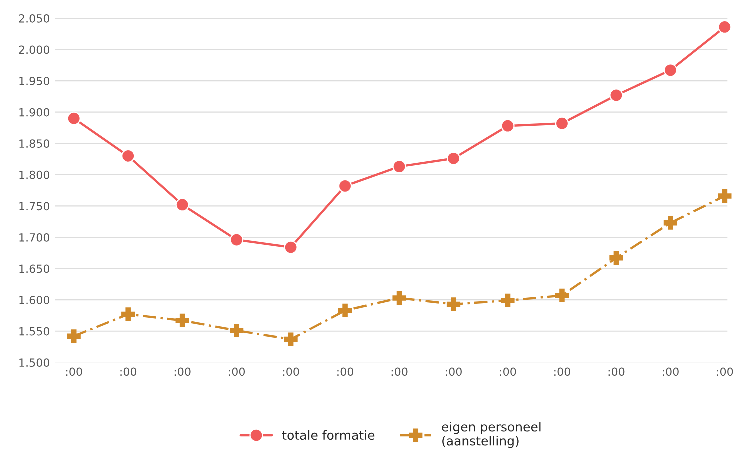  What do you see at coordinates (35, 269) in the screenshot?
I see `y-tick-label: 1.650` at bounding box center [35, 269].